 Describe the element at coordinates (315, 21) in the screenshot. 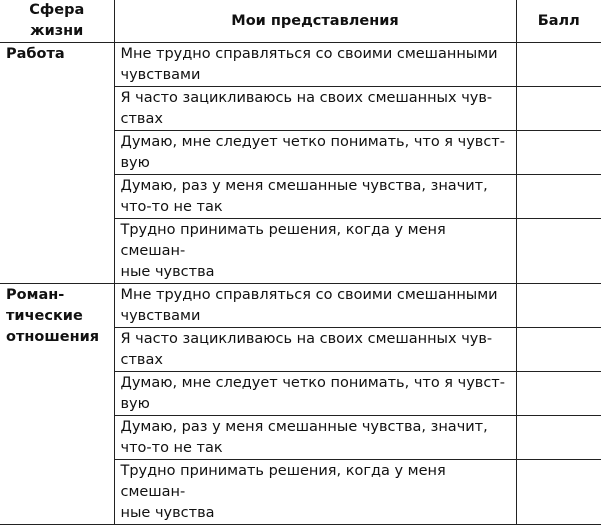

I see `header-beliefs: Мои представления` at that location.